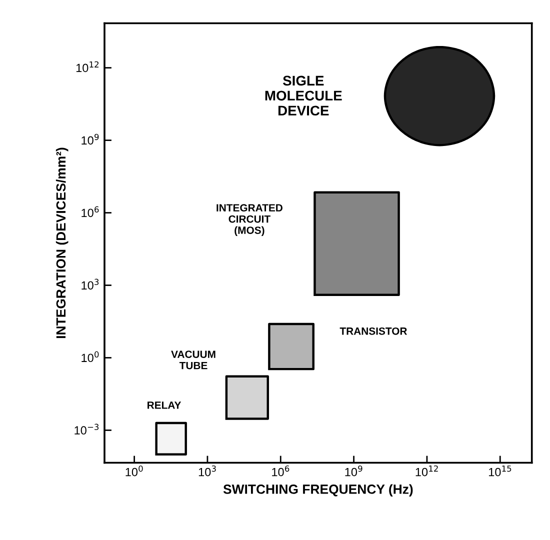  Describe the element at coordinates (318, 490) in the screenshot. I see `x-axis-title: SWITCHING FREQUENCY (Hz)` at that location.